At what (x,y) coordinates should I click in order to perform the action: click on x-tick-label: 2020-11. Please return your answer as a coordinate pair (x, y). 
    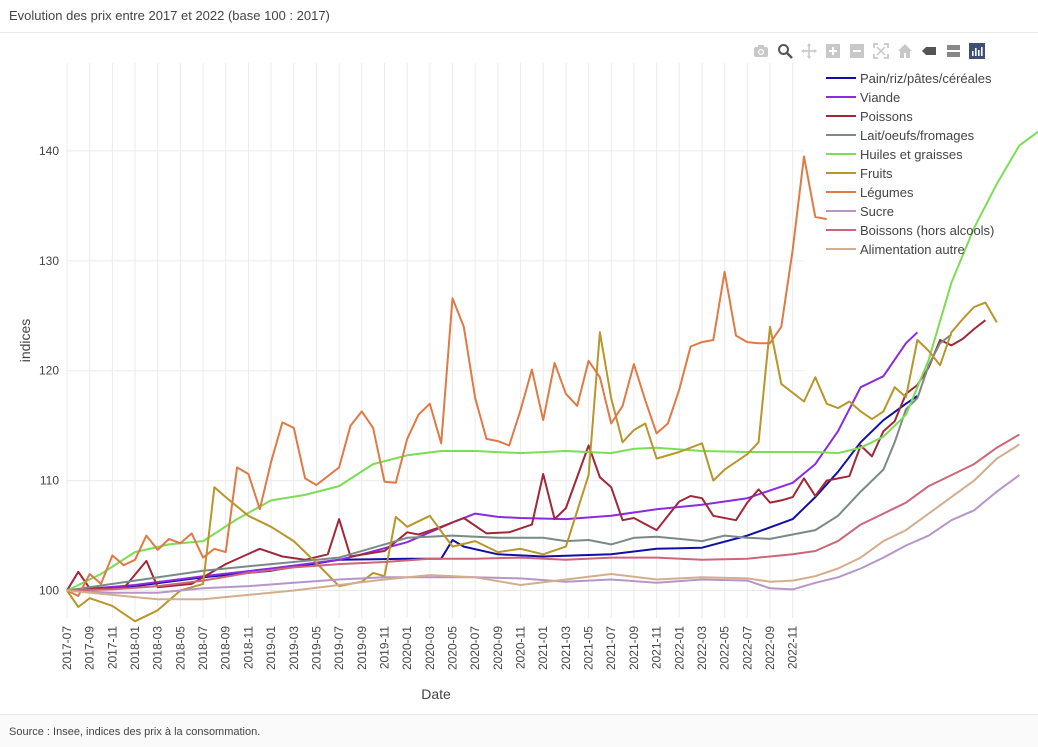
    Looking at the image, I should click on (521, 647).